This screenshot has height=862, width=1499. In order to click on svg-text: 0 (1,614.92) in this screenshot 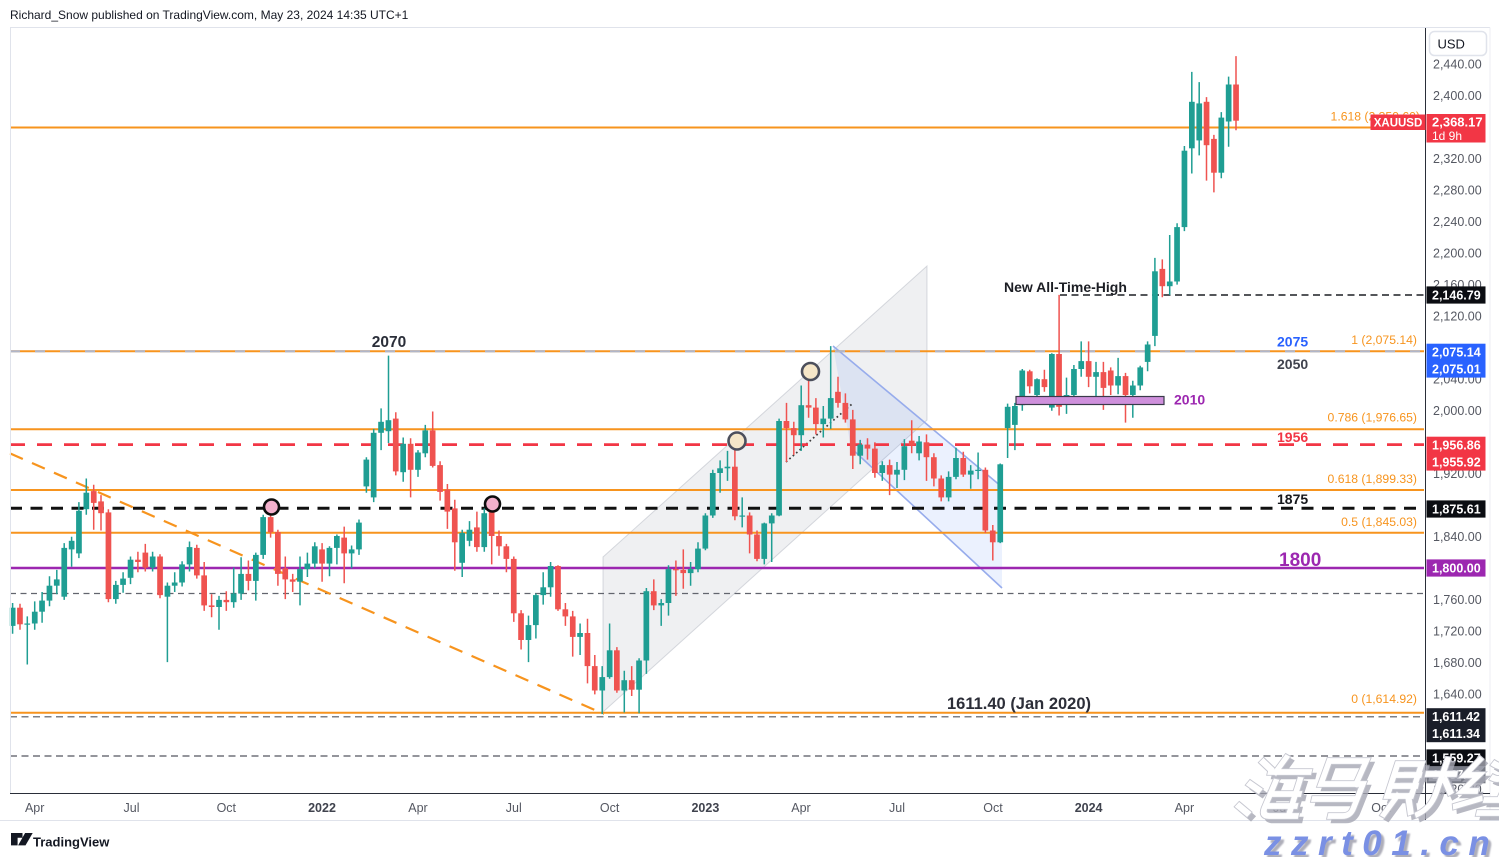, I will do `click(1384, 699)`.